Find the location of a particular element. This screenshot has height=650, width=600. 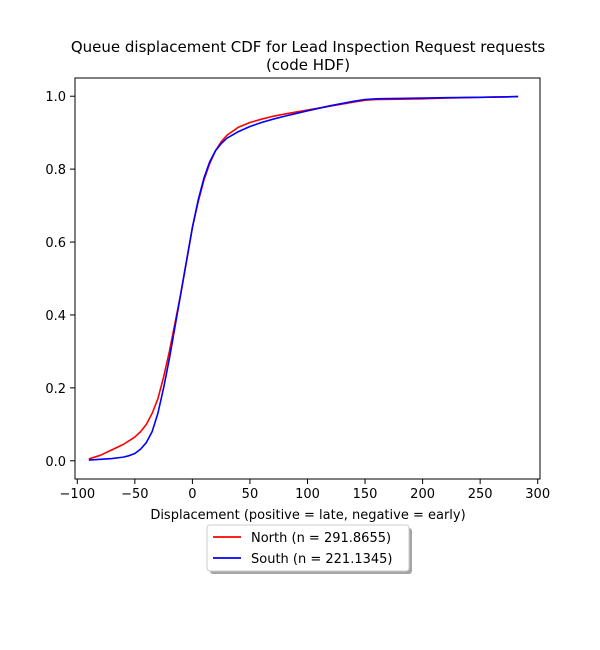

x-tick-label: 300 is located at coordinates (537, 494).